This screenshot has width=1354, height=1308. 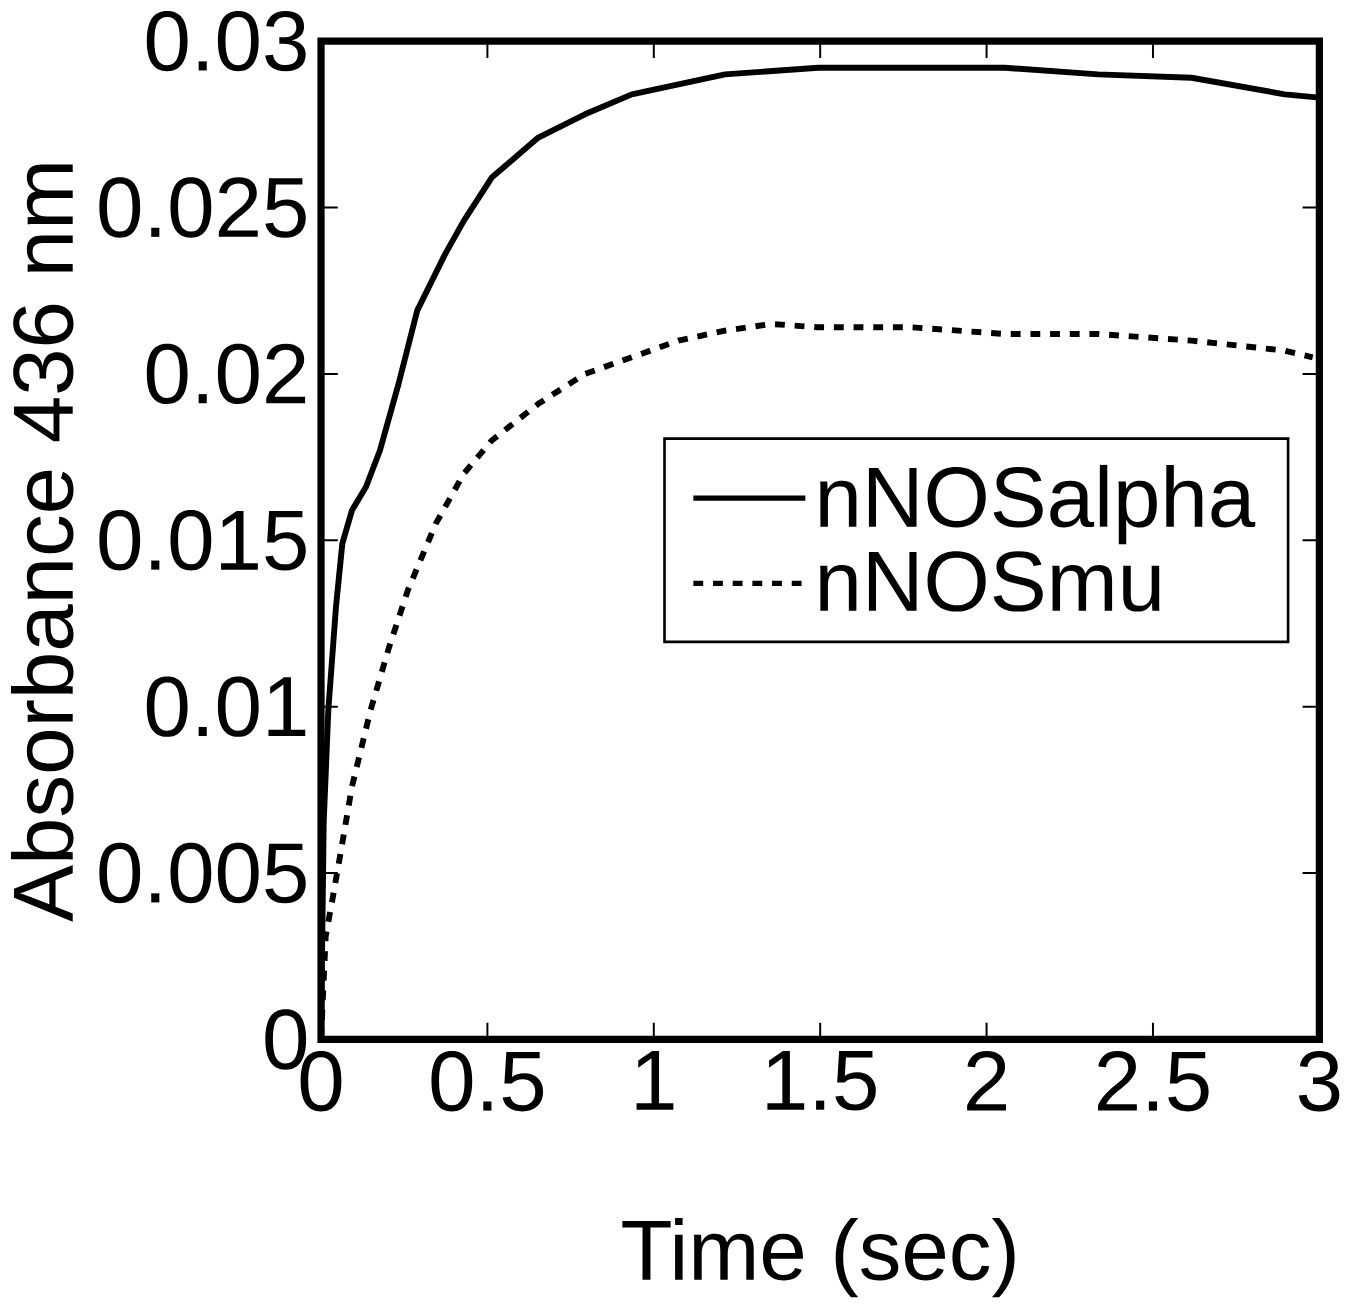 What do you see at coordinates (226, 706) in the screenshot?
I see `y-tick-label: 0.01` at bounding box center [226, 706].